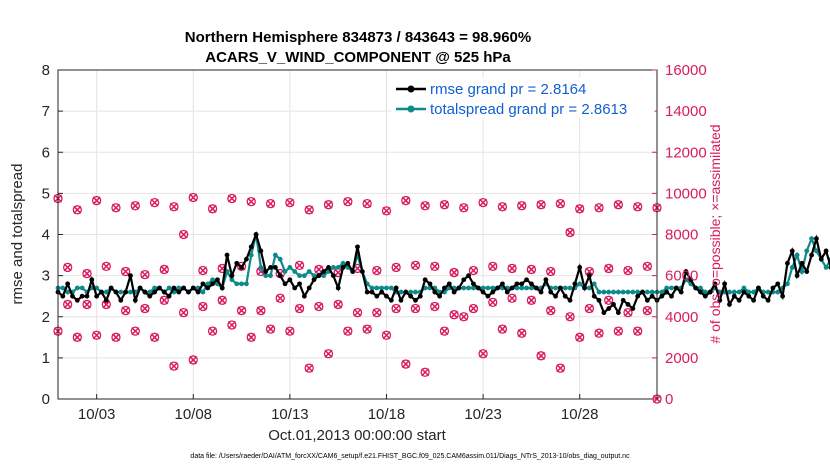 The width and height of the screenshot is (830, 470). Describe the element at coordinates (46, 70) in the screenshot. I see `y-tick-label: 8` at that location.